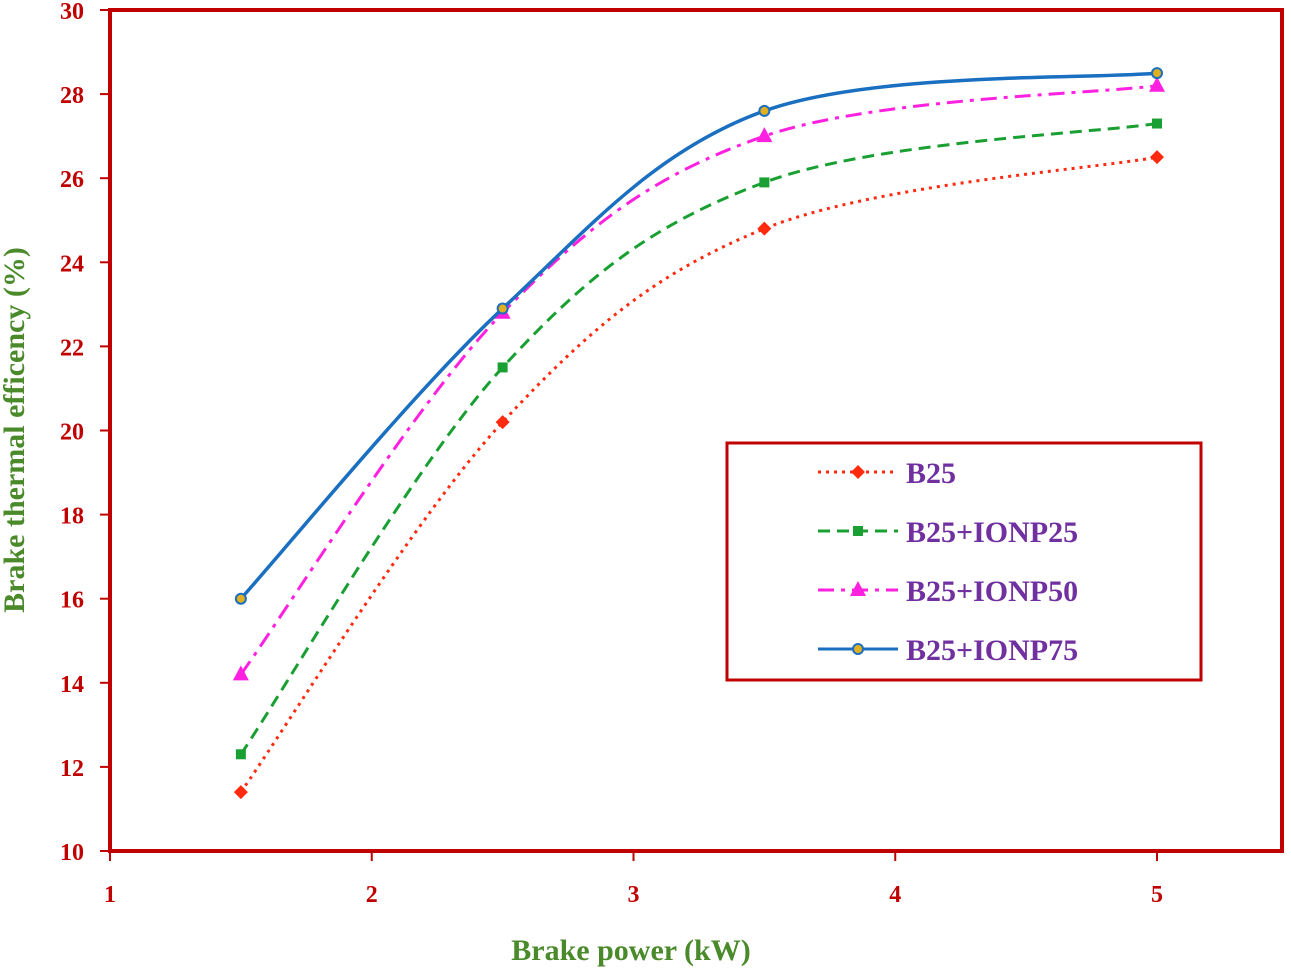 This screenshot has width=1291, height=970. What do you see at coordinates (992, 532) in the screenshot?
I see `legend-label-1: B25+IONP25` at bounding box center [992, 532].